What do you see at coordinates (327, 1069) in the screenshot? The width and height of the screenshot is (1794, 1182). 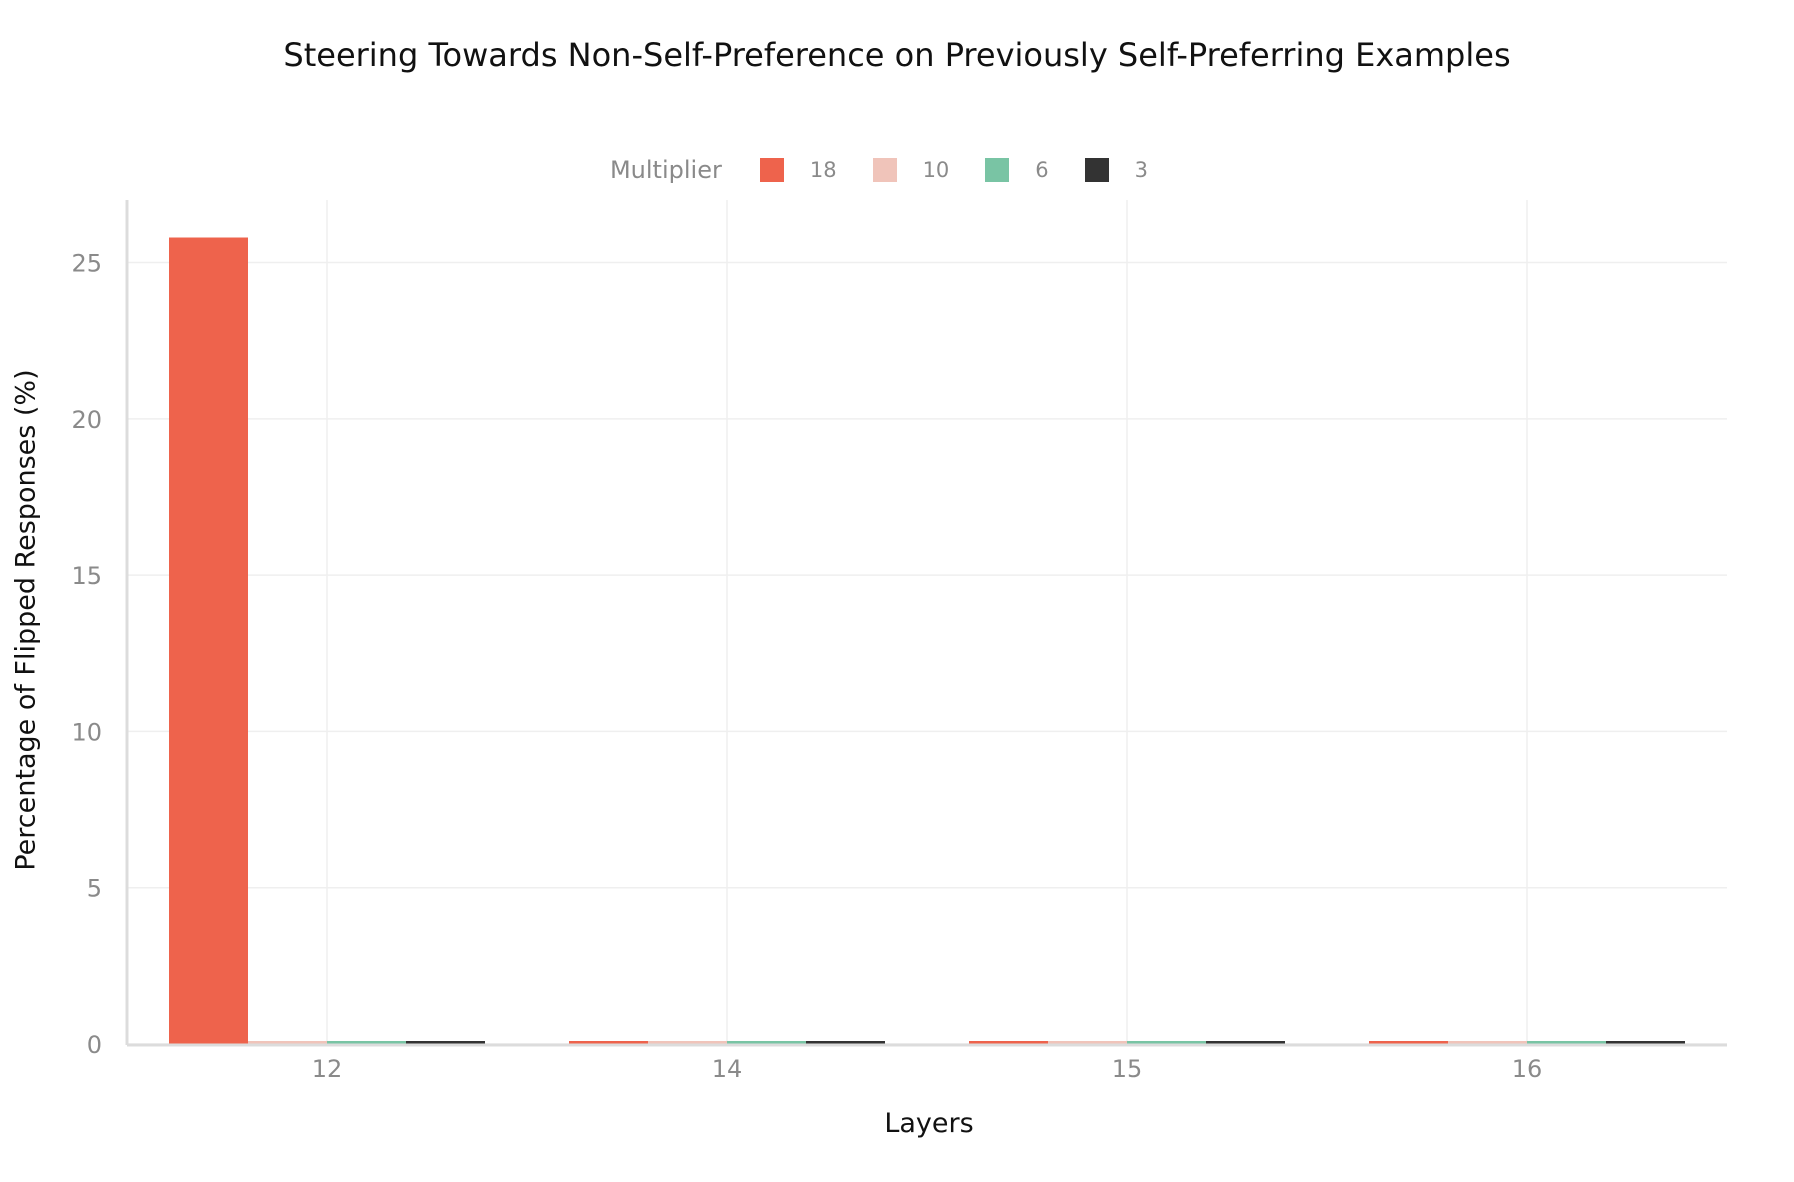 I see `x-tick-label: 12` at bounding box center [327, 1069].